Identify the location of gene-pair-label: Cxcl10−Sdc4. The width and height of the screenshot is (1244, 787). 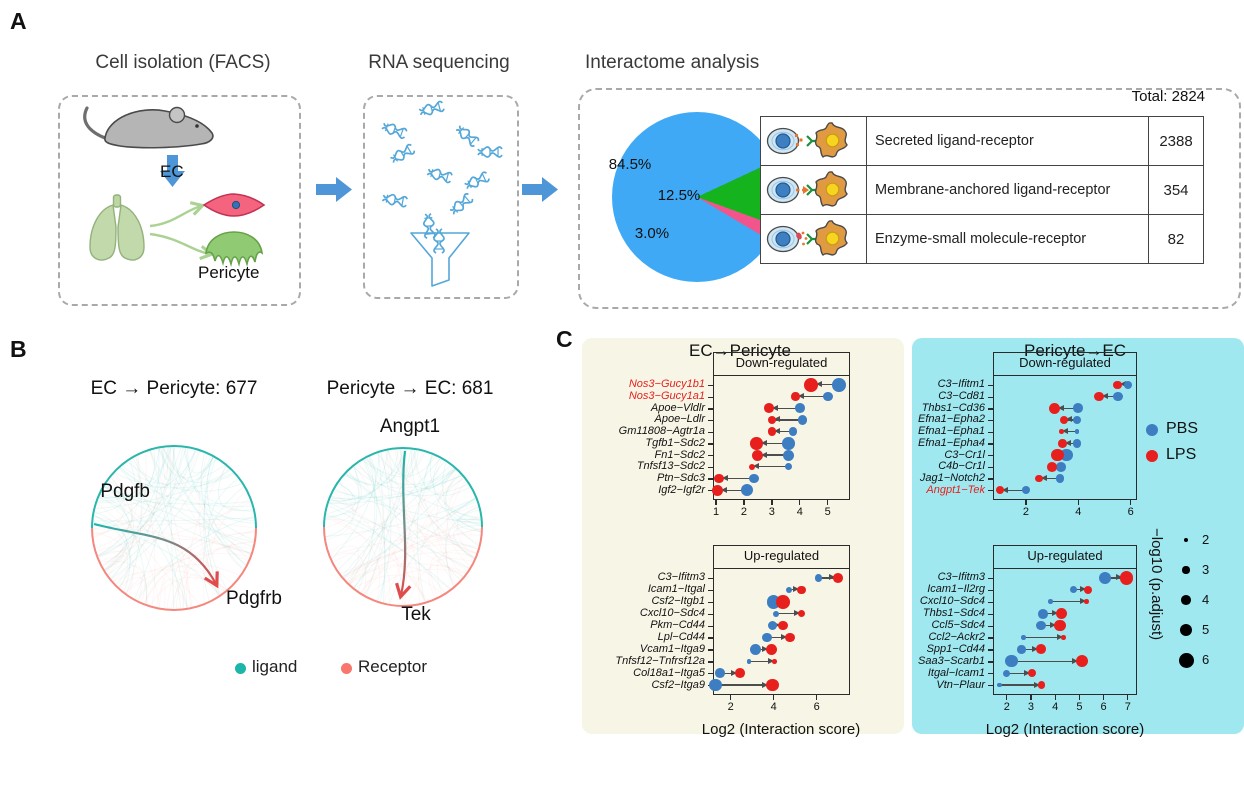
(672, 613).